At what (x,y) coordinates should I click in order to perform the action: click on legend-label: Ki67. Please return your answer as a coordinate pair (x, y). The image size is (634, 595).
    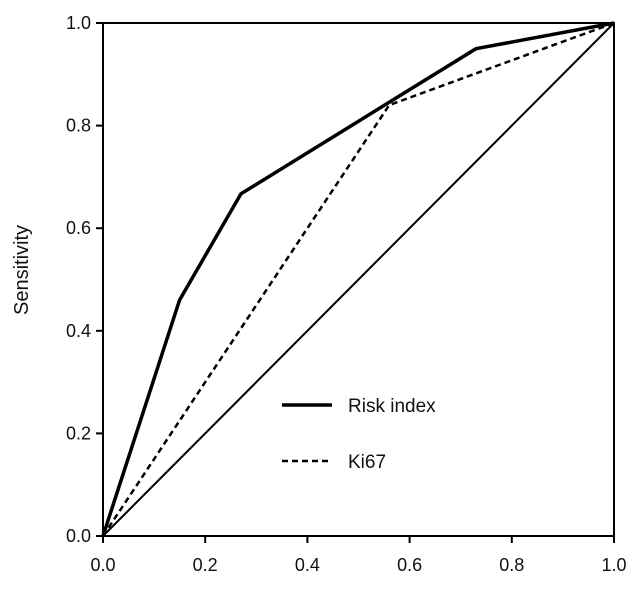
    Looking at the image, I should click on (367, 462).